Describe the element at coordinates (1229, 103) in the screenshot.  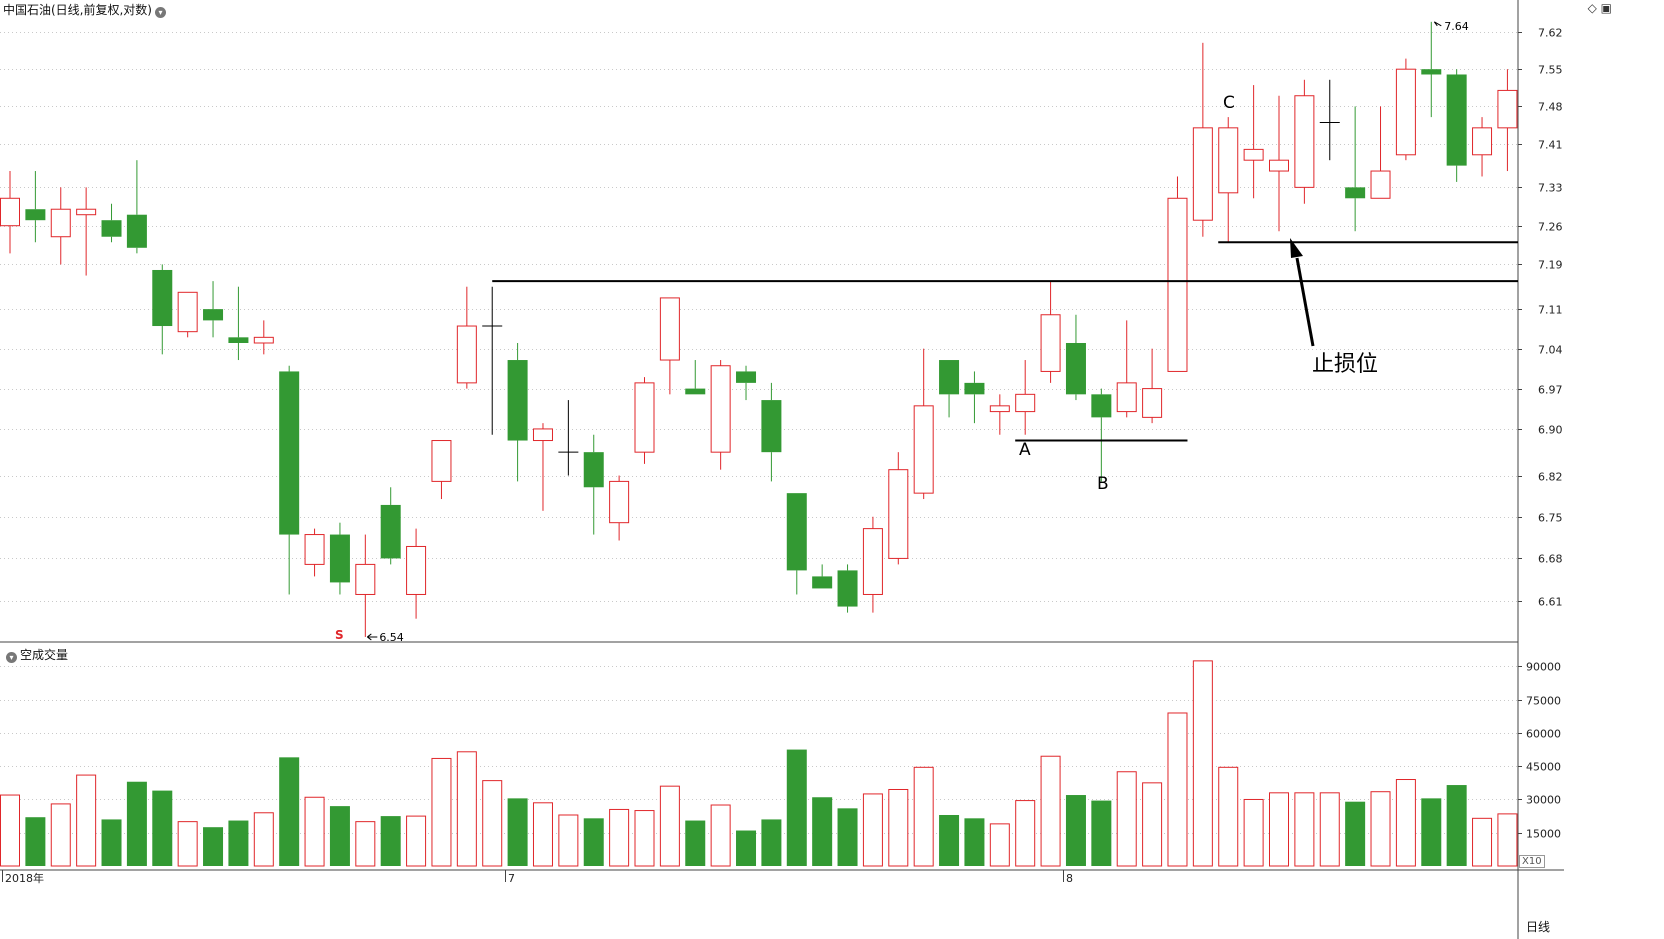
I see `label-c: C` at that location.